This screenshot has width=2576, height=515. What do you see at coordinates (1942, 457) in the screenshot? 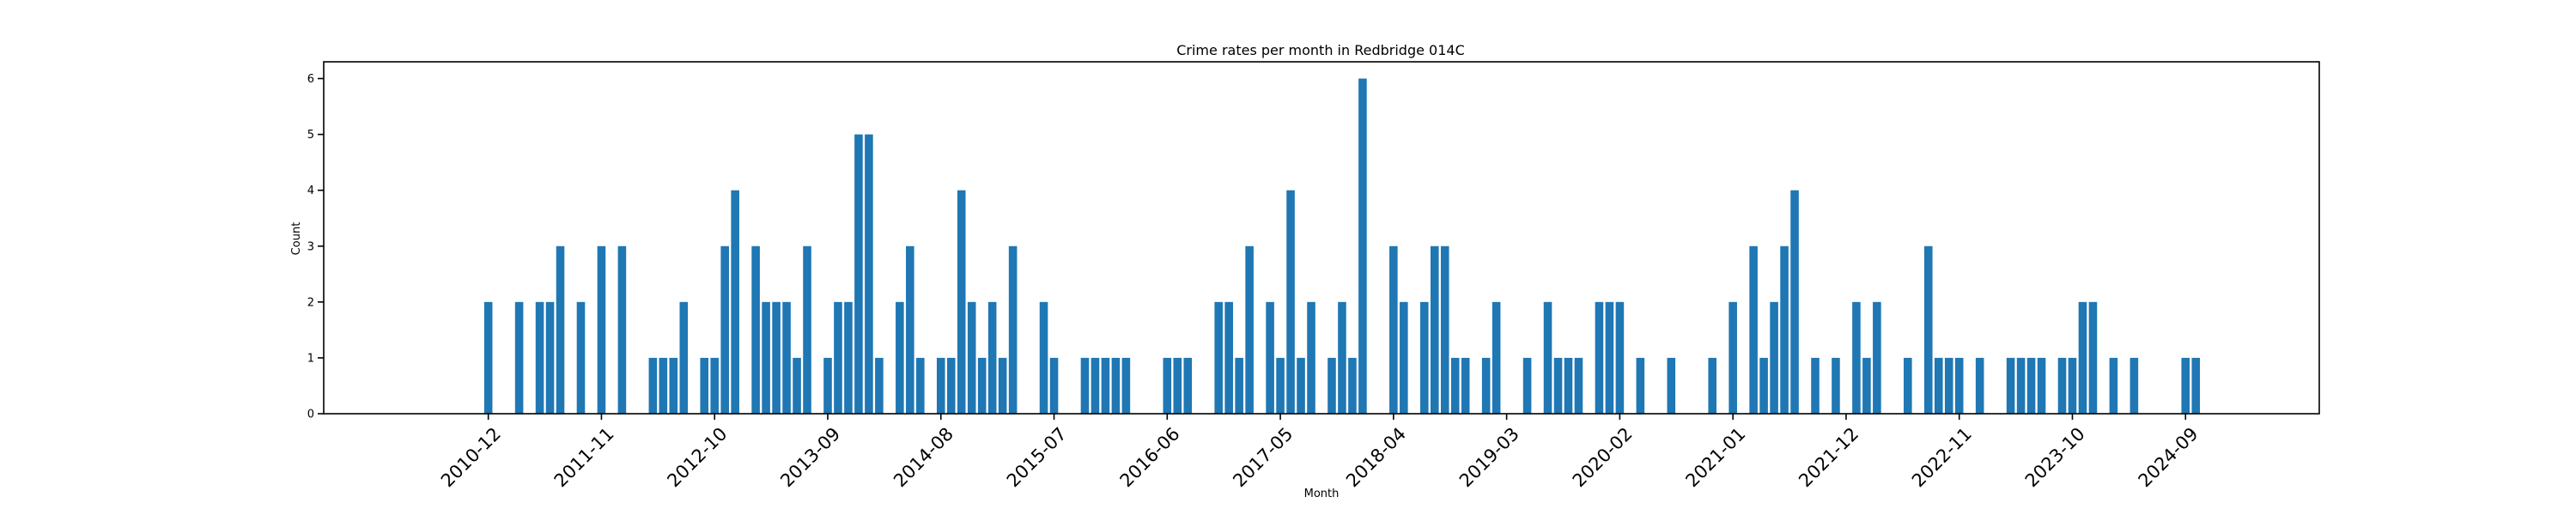
I see `x-tick-label: 2022-11` at bounding box center [1942, 457].